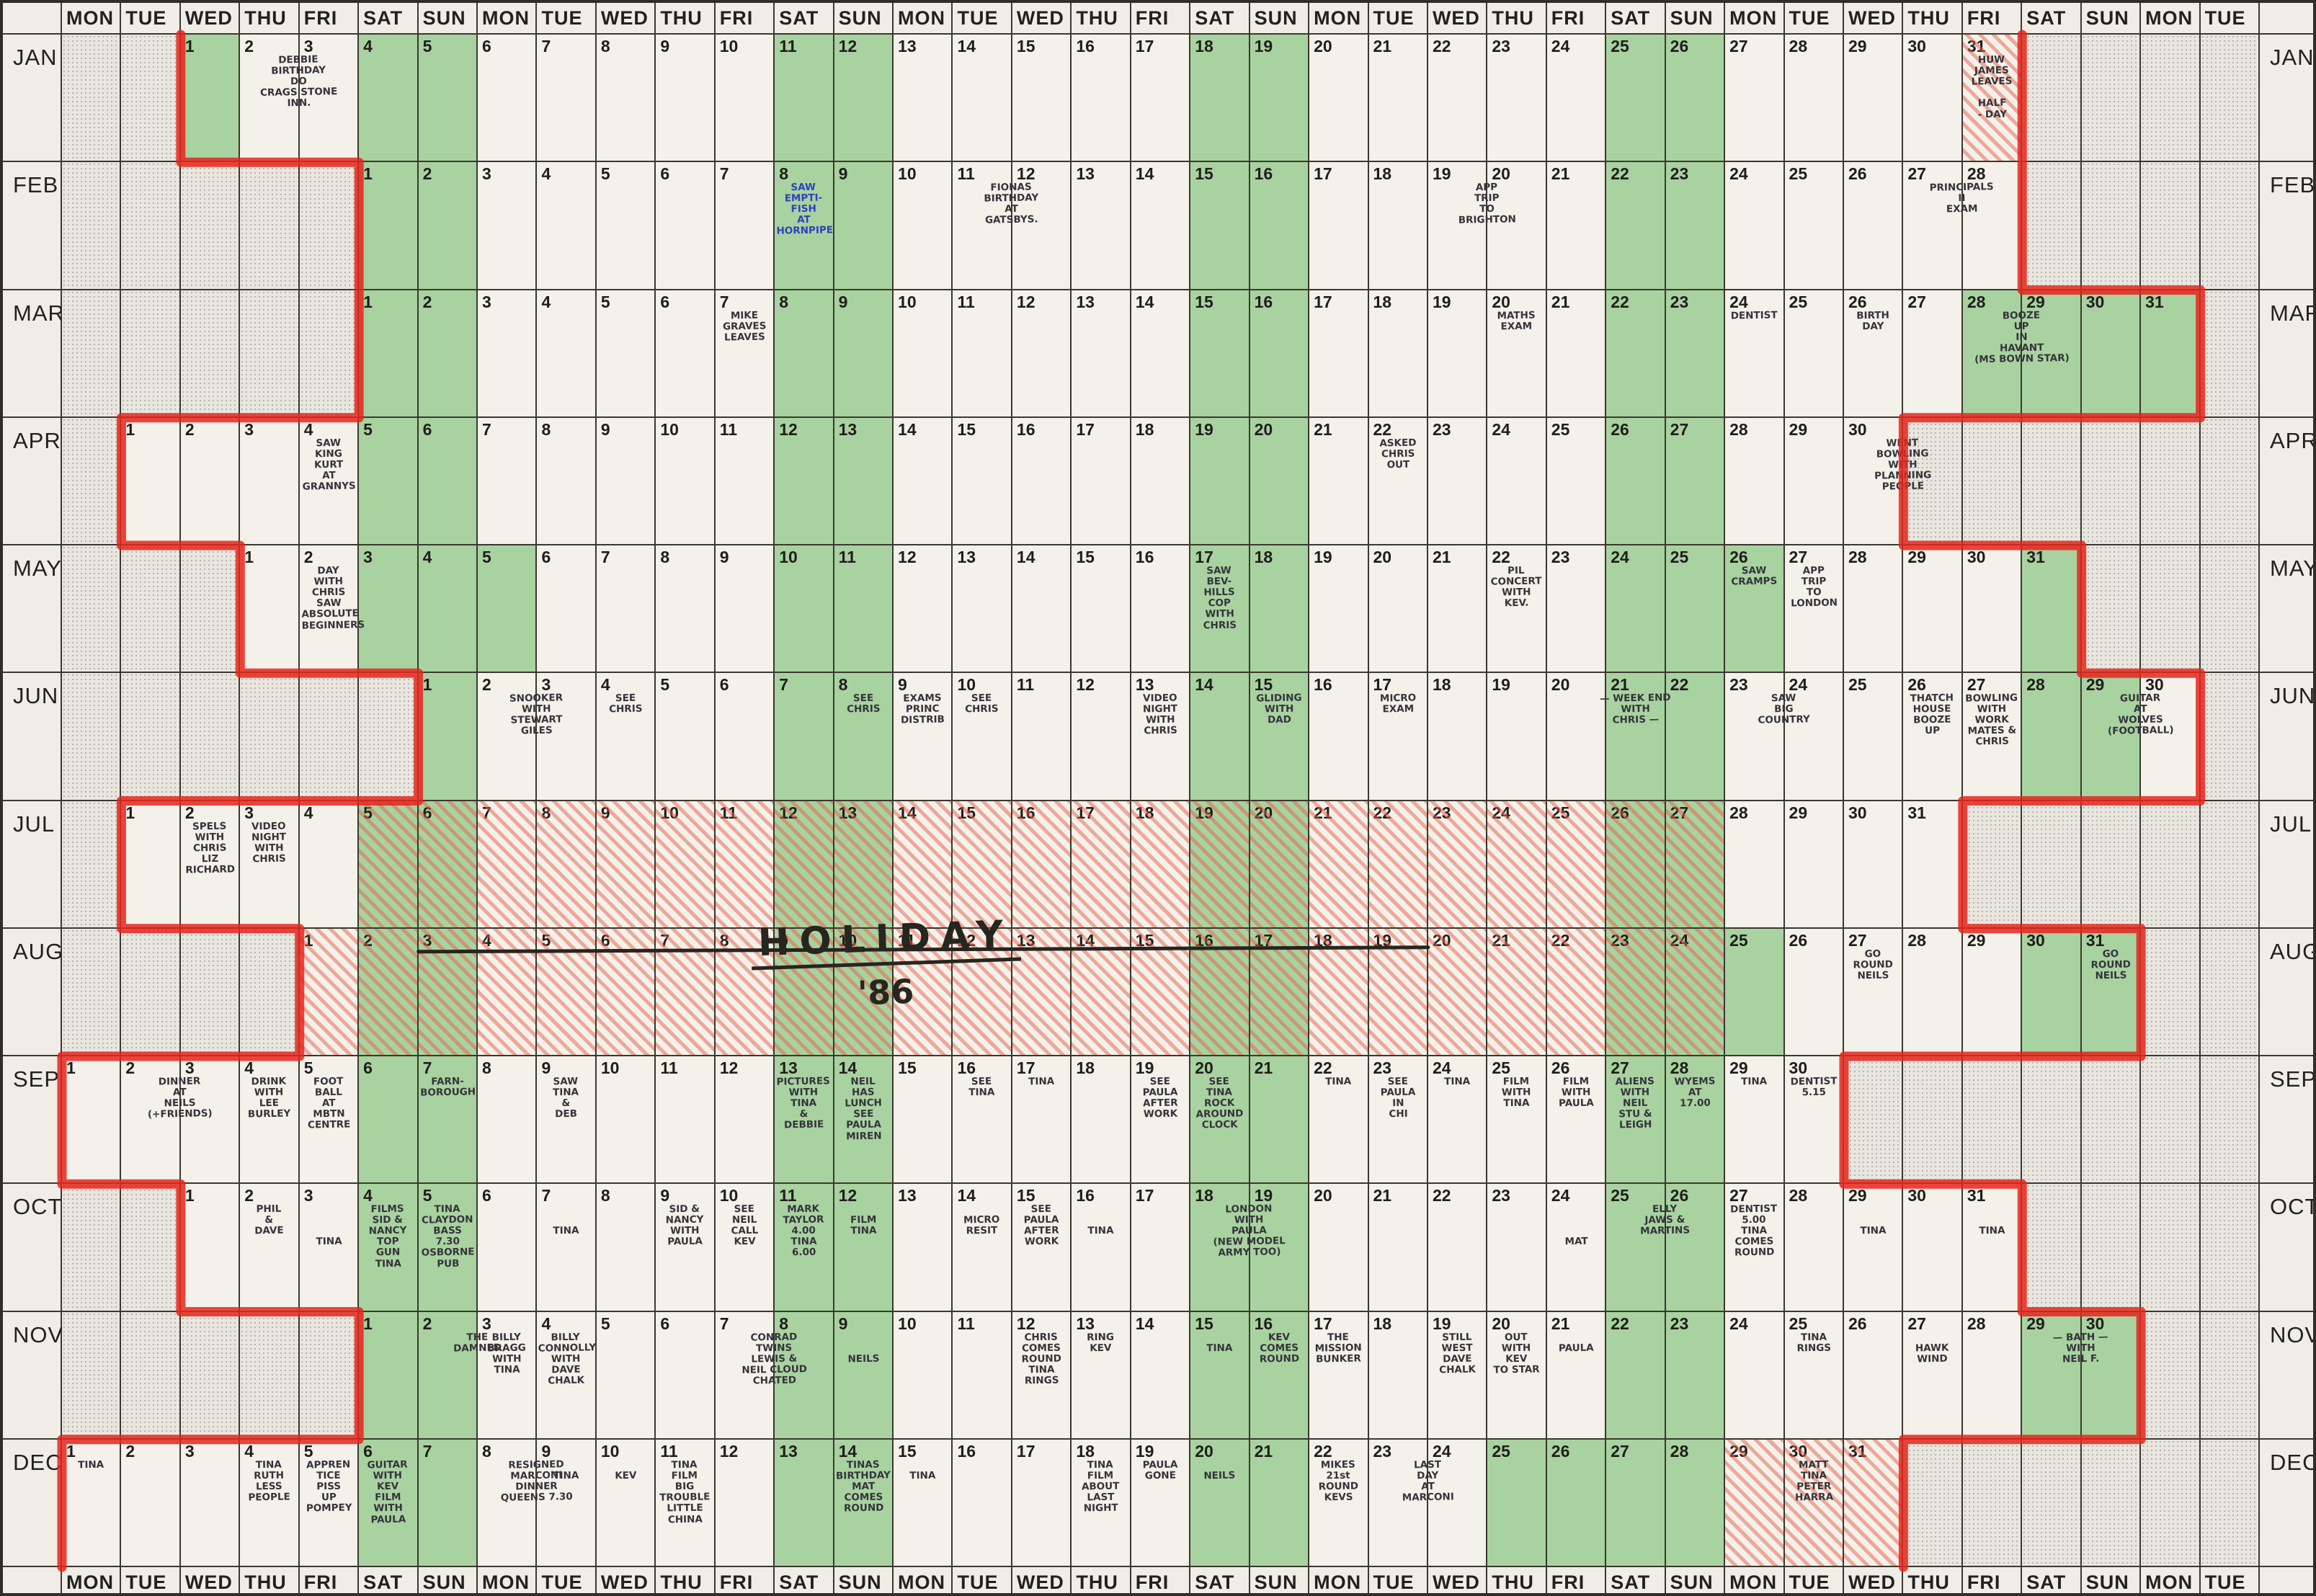 This screenshot has height=1596, width=2316. Describe the element at coordinates (33, 1375) in the screenshot. I see `month-label-left-nov: NOV` at that location.